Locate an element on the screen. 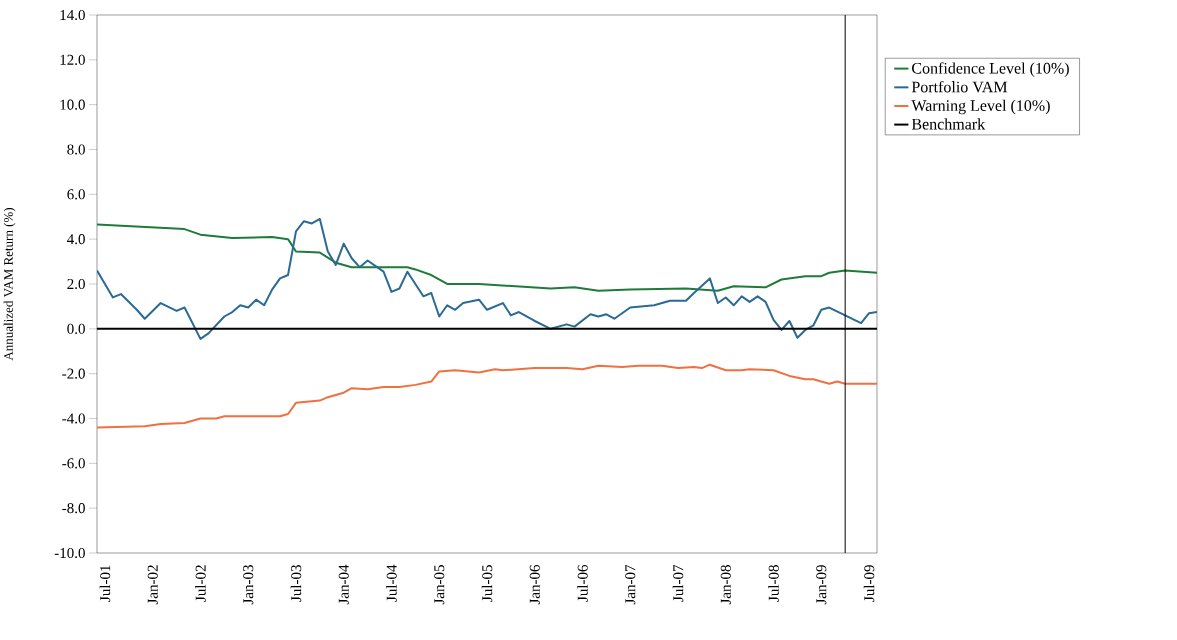  y-tick-label: 8.0 is located at coordinates (76, 149).